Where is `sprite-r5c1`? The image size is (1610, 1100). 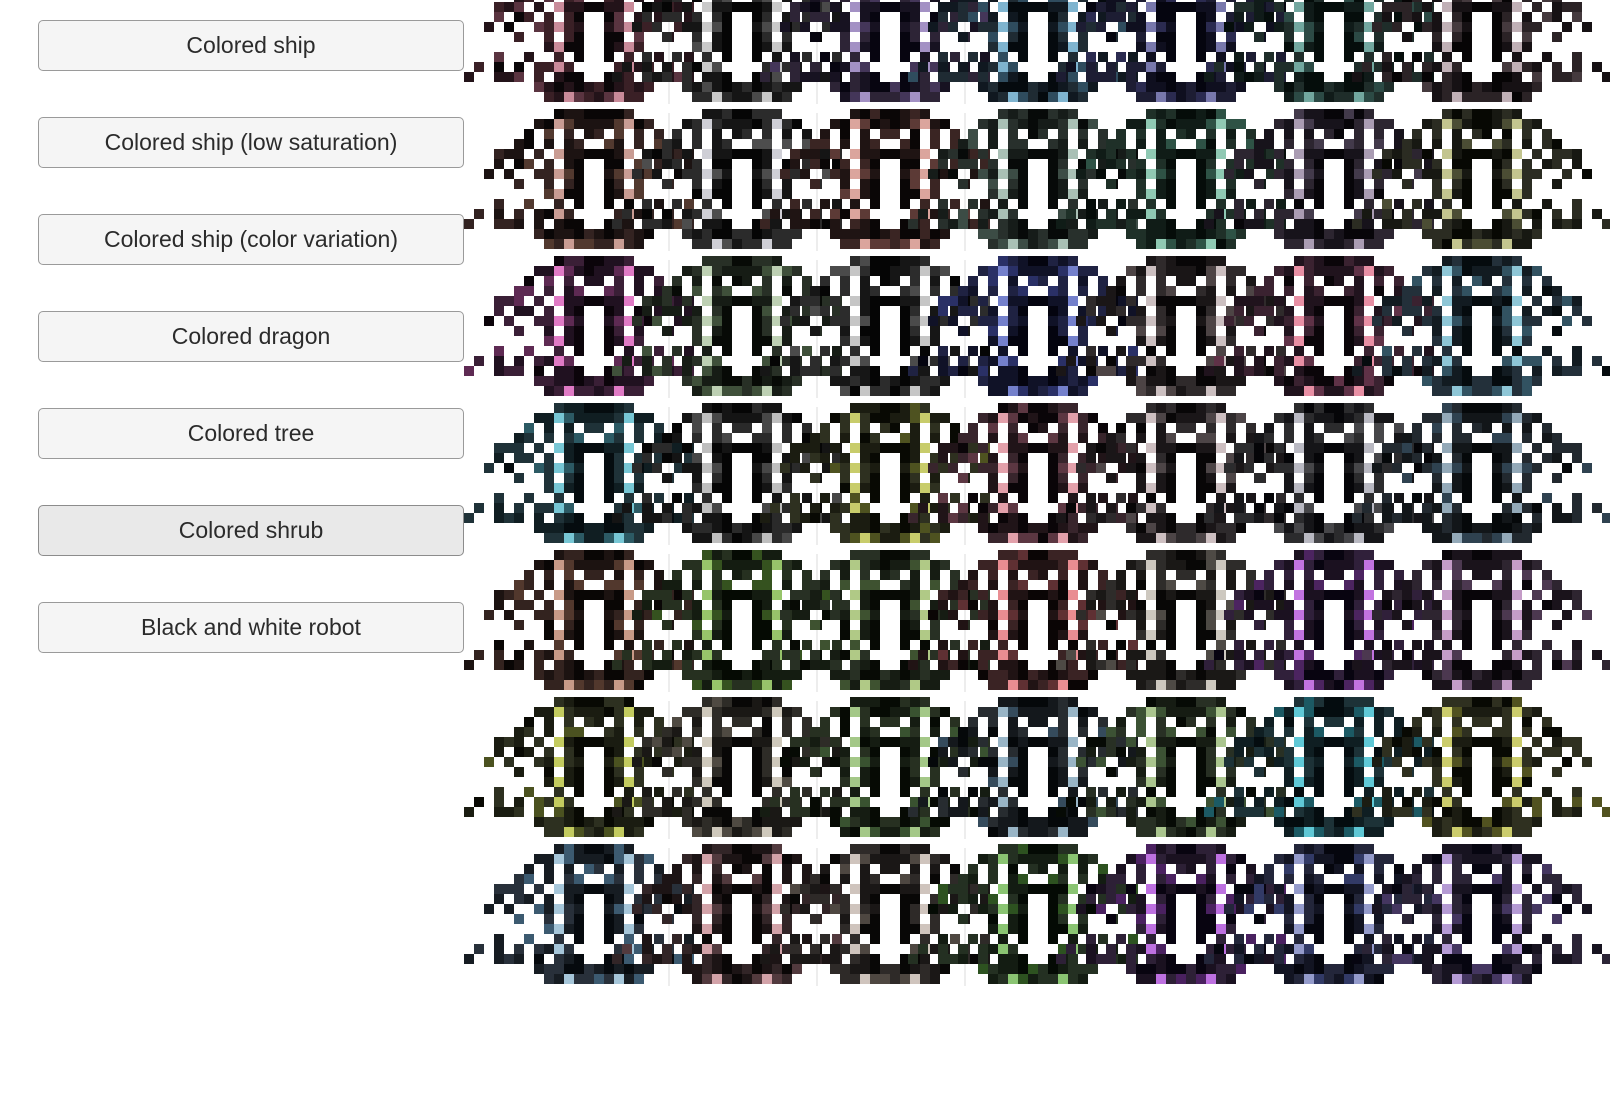 sprite-r5c1 is located at coordinates (594, 619).